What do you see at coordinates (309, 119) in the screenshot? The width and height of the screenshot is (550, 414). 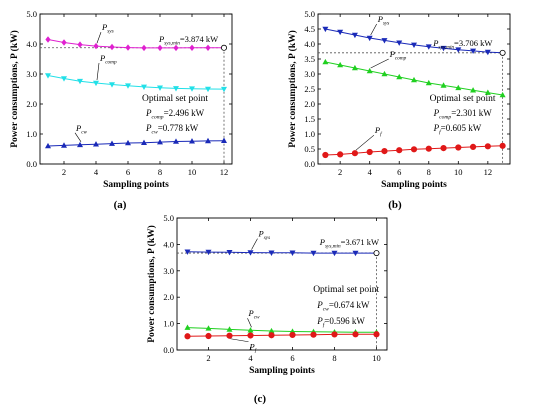 I see `y-tick-label: 1.5` at bounding box center [309, 119].